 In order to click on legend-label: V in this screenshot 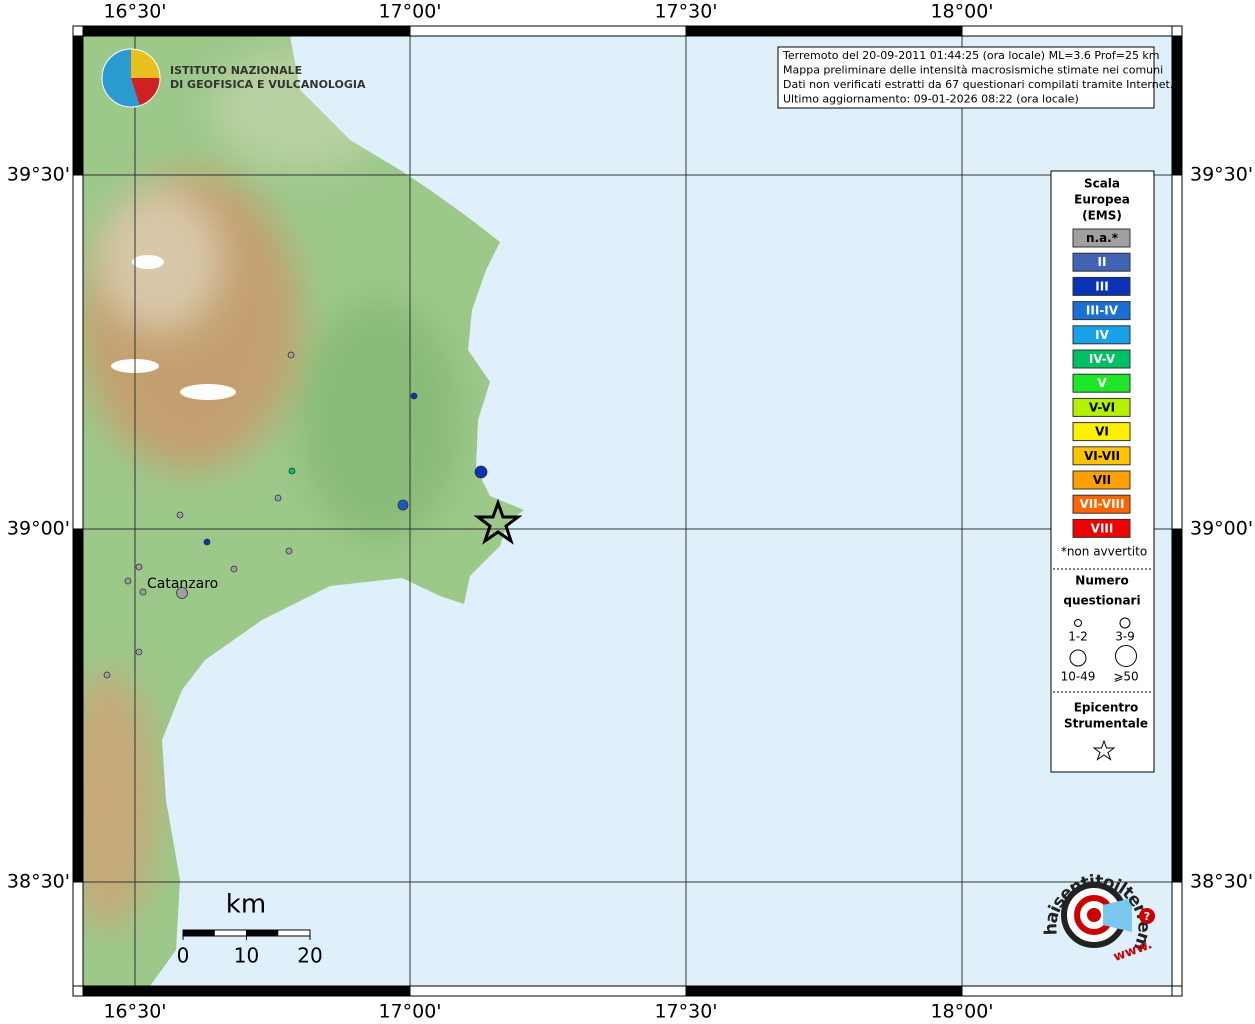, I will do `click(1102, 383)`.